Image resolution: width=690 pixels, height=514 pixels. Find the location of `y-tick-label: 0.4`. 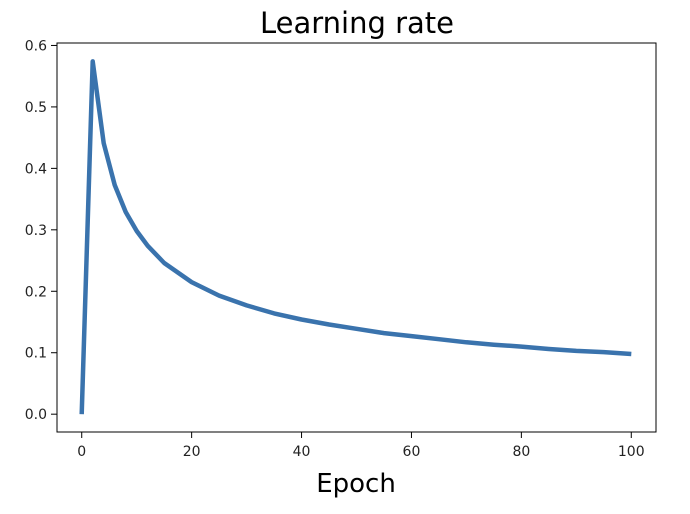

y-tick-label: 0.4 is located at coordinates (36, 169).